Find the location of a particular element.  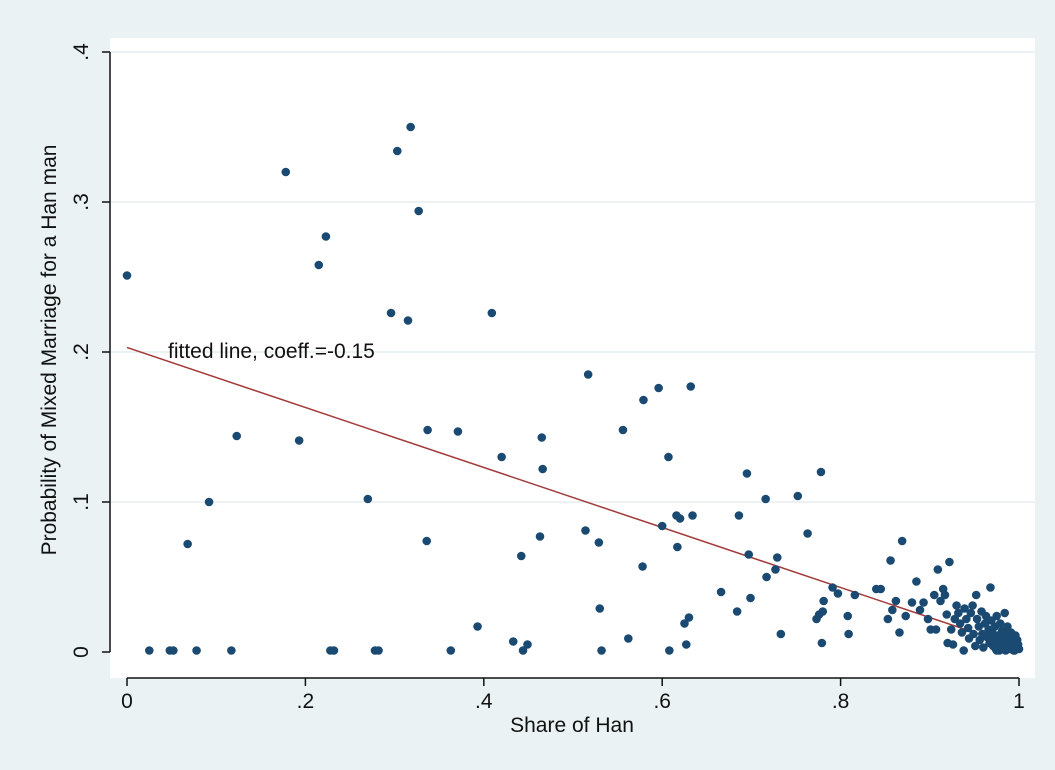

fitted-line-annotation: fitted line, coeff.=-0.15 is located at coordinates (271, 351).